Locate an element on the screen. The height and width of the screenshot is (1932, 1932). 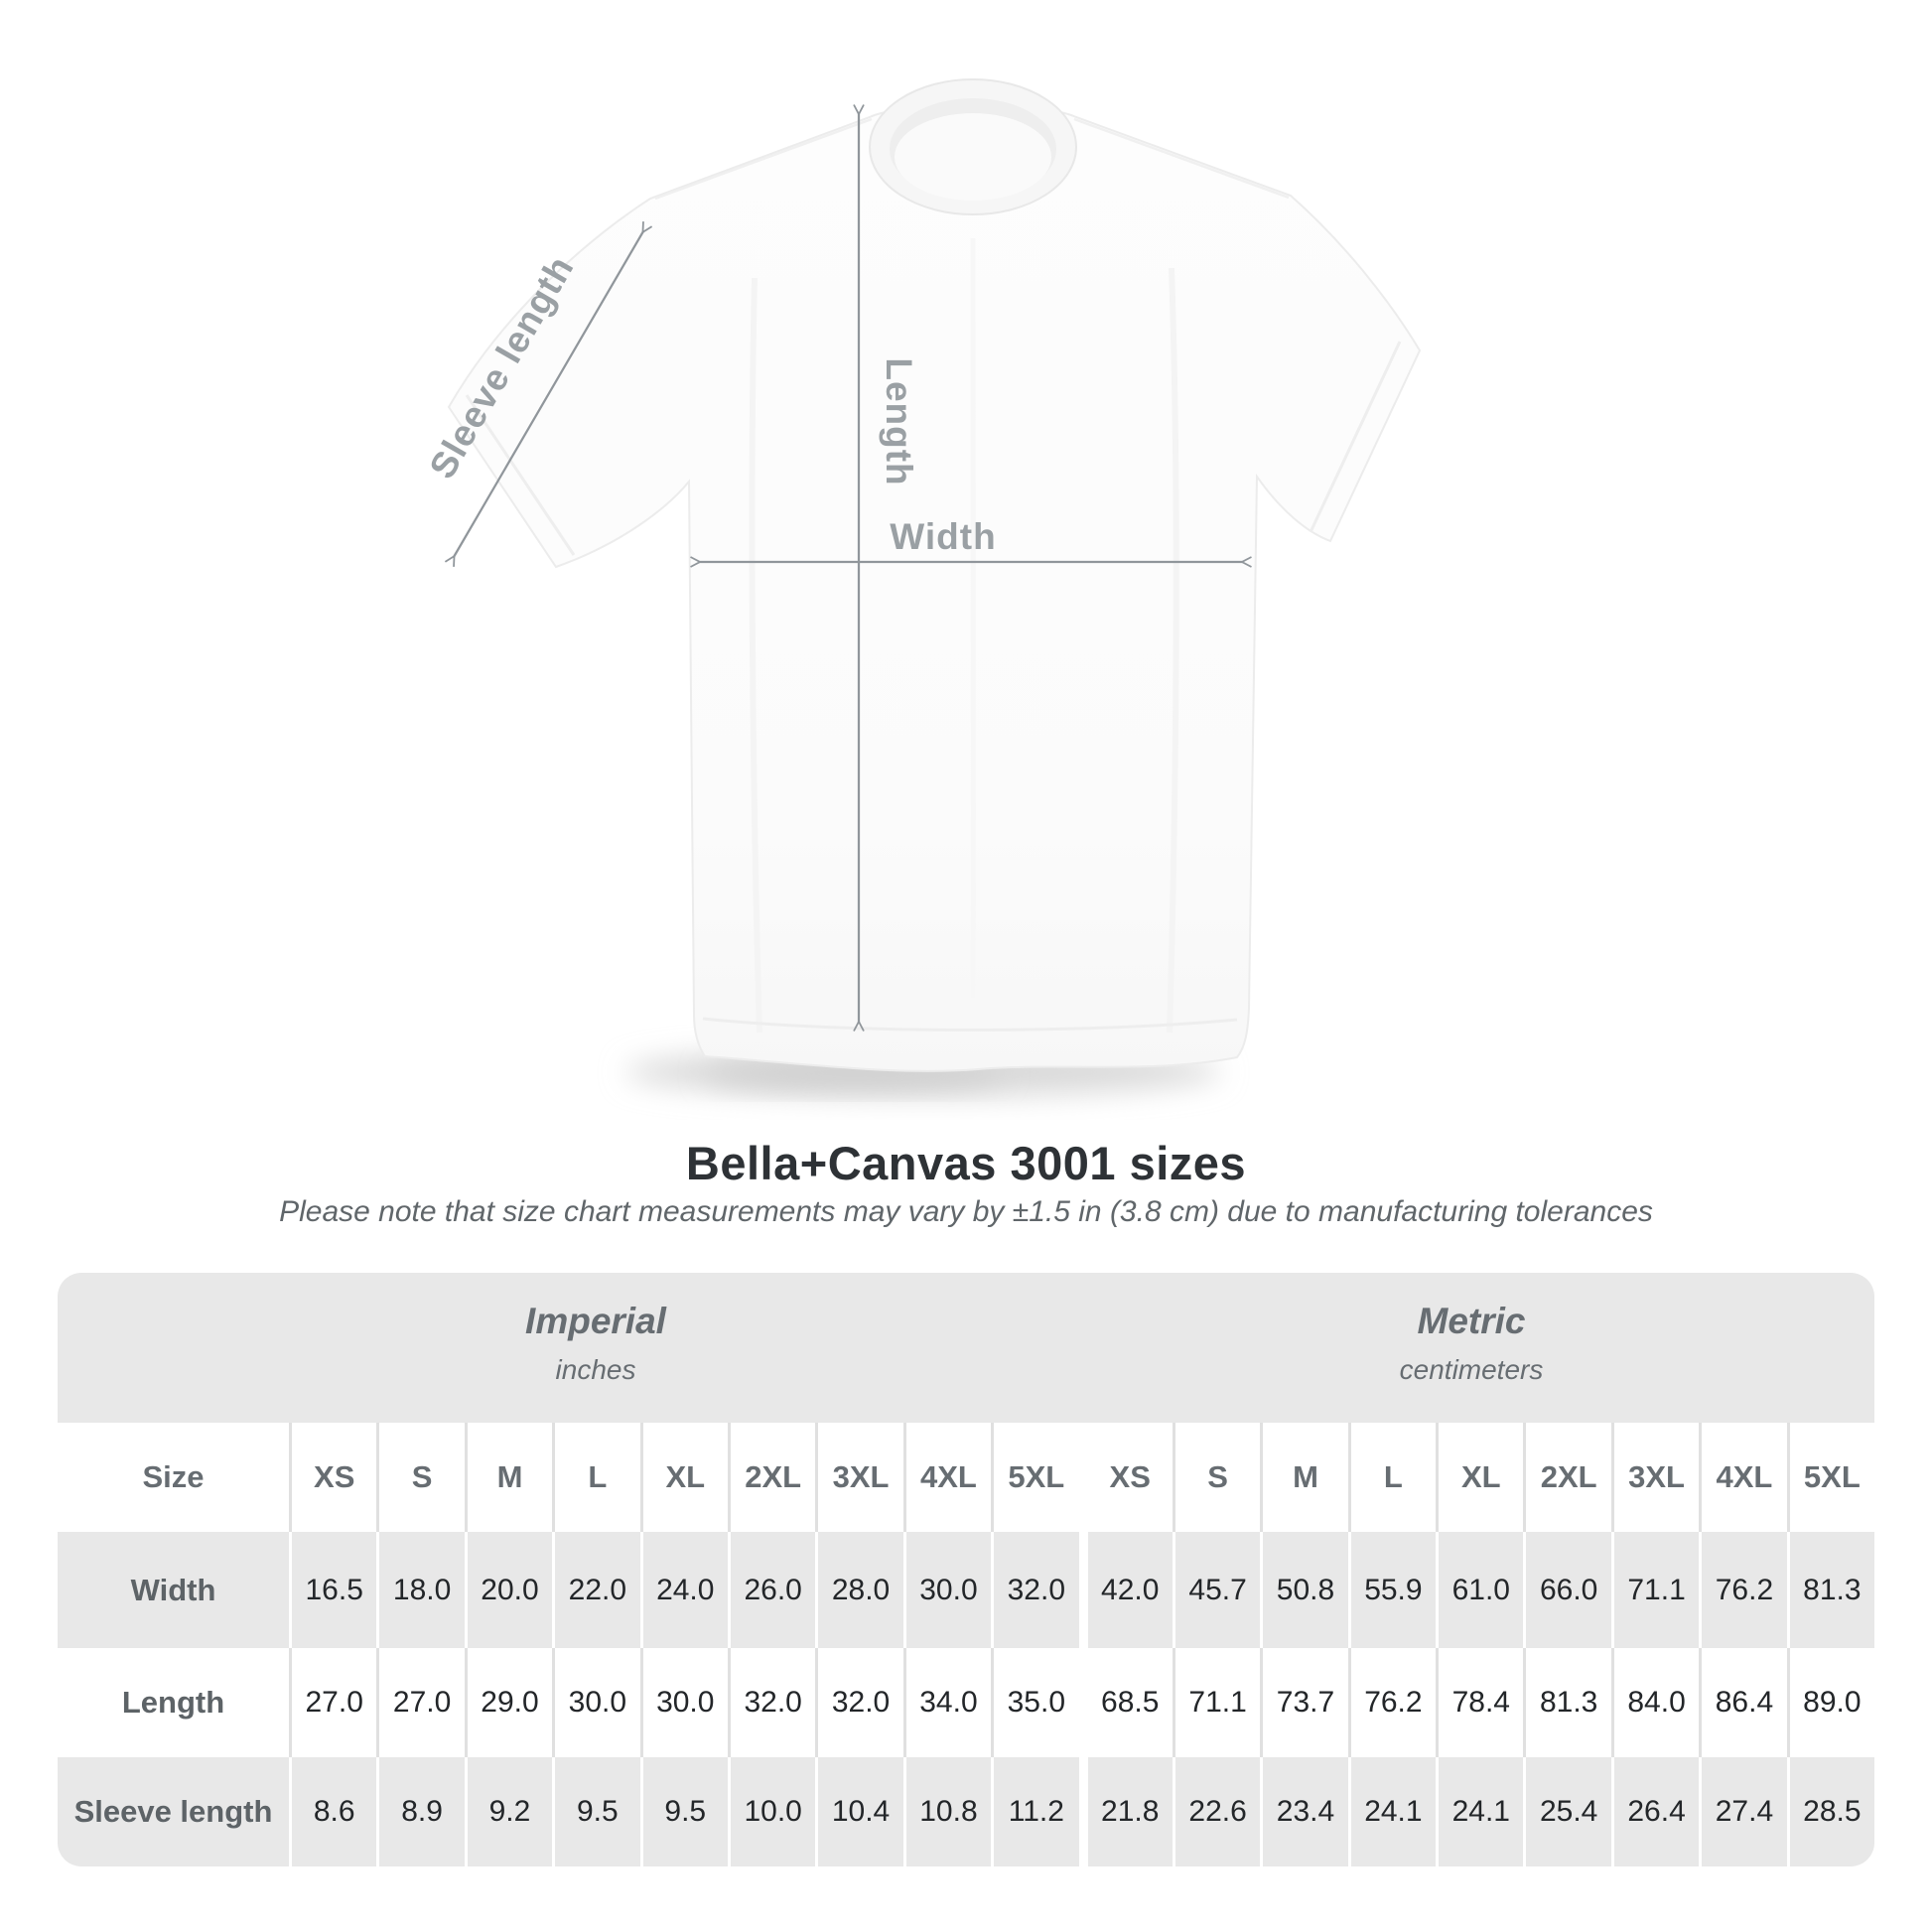
measurement-cell: 10.4 is located at coordinates (859, 1812).